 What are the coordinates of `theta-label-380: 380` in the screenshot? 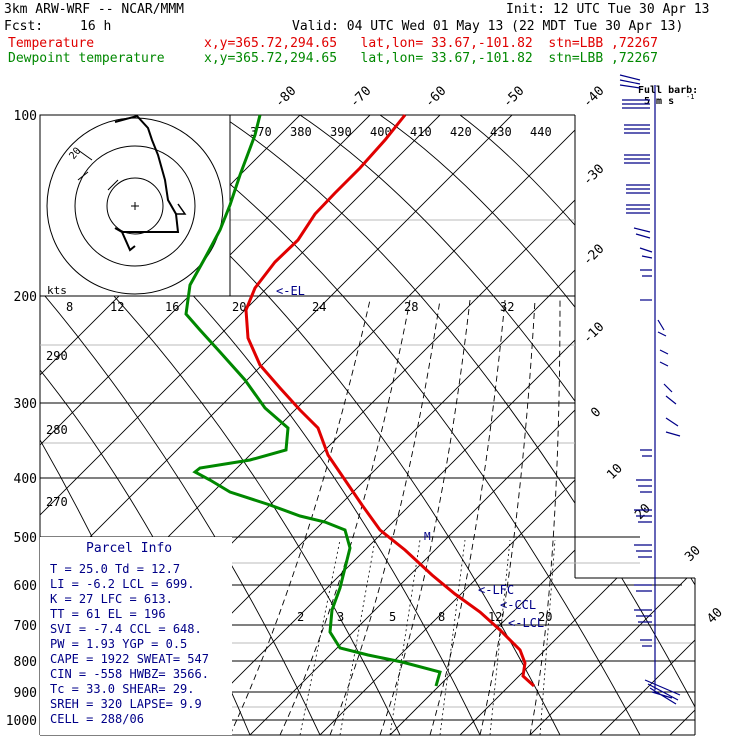 It's located at (301, 132).